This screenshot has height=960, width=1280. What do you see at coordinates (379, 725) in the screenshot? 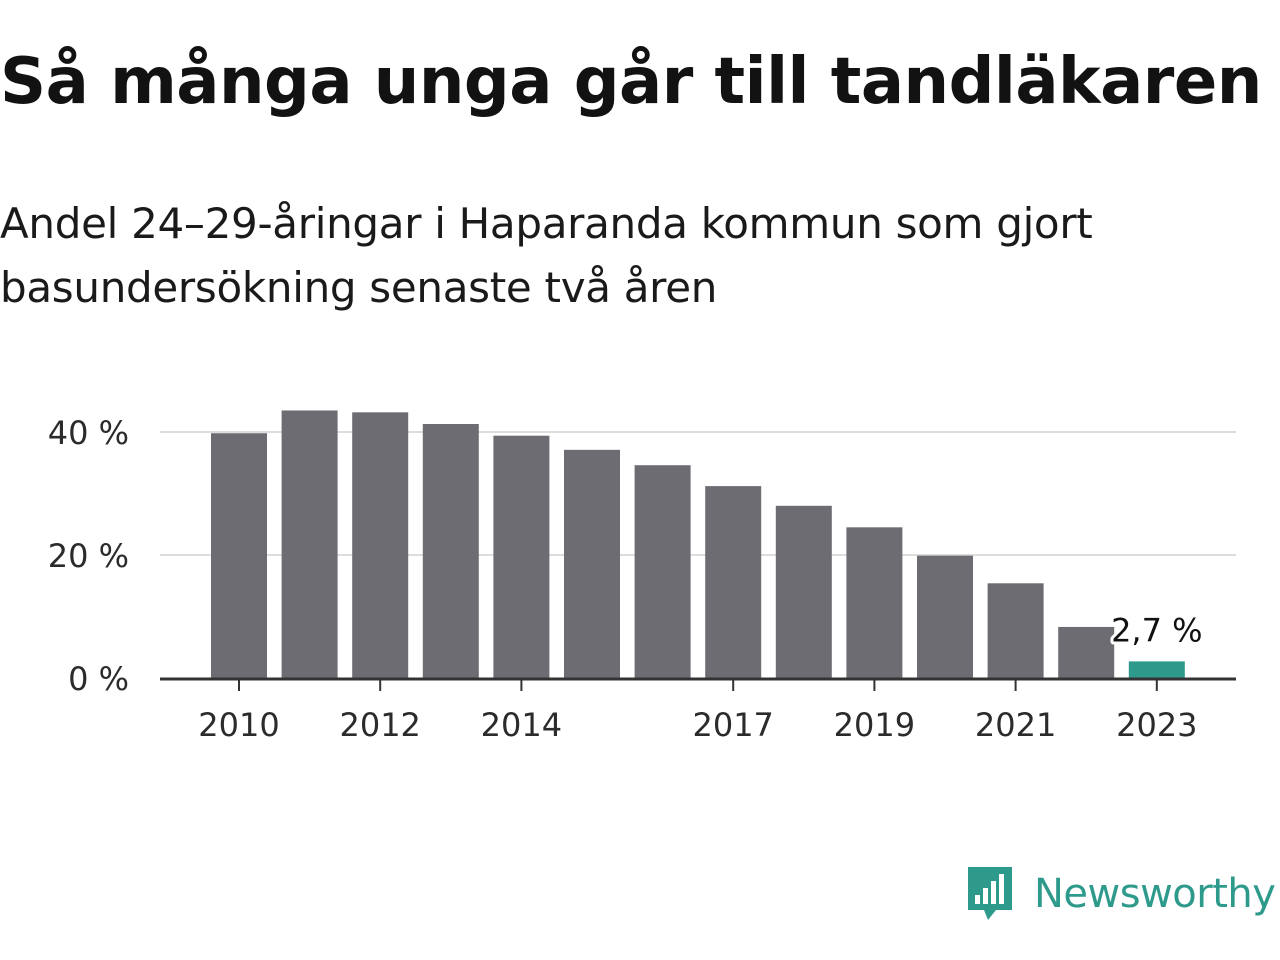
I see `x-tick-label: 2012` at bounding box center [379, 725].